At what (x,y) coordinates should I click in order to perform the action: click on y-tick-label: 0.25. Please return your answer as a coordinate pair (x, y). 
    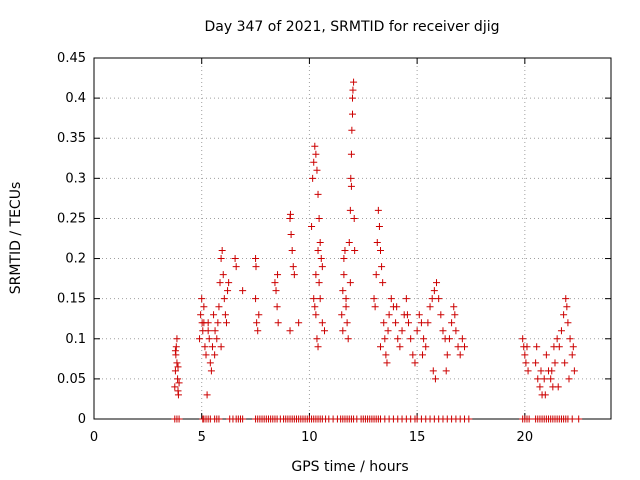
    Looking at the image, I should click on (71, 218).